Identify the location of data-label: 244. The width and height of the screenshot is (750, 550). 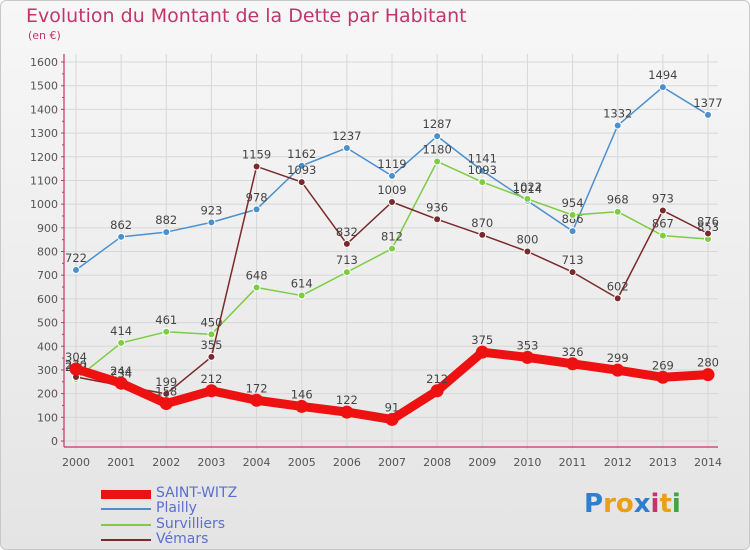
(121, 371).